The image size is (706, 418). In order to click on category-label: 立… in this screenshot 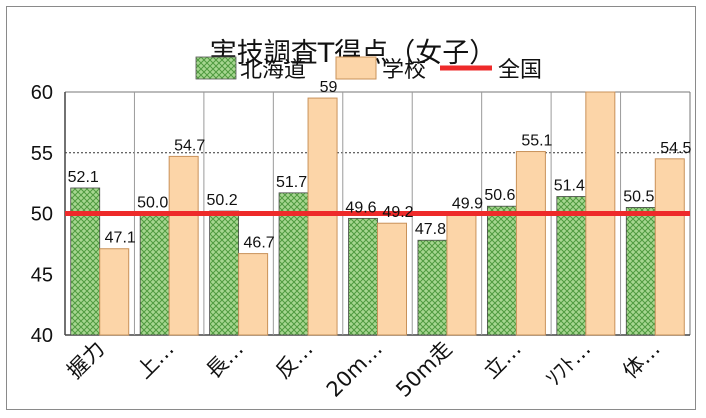, I will do `click(502, 360)`.